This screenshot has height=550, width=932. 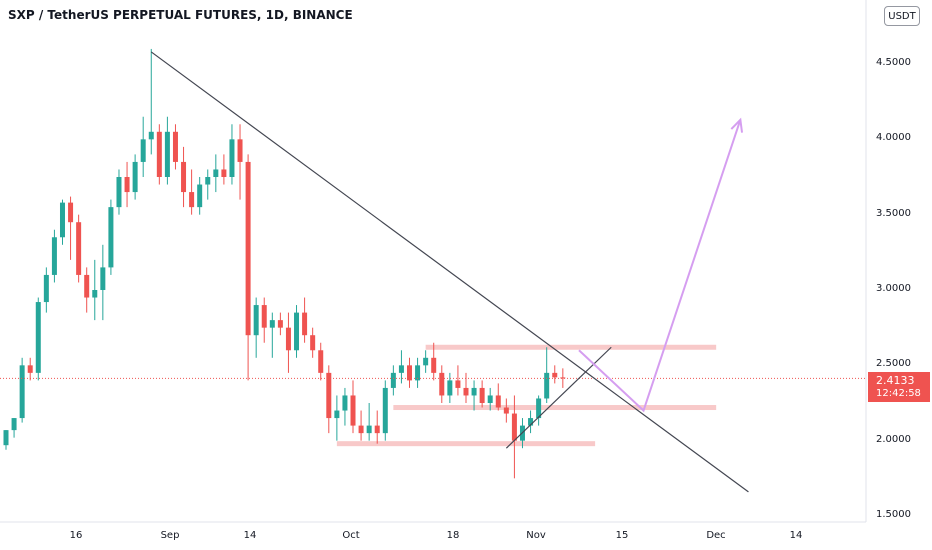 I want to click on price-tick: 3.5000, so click(x=893, y=213).